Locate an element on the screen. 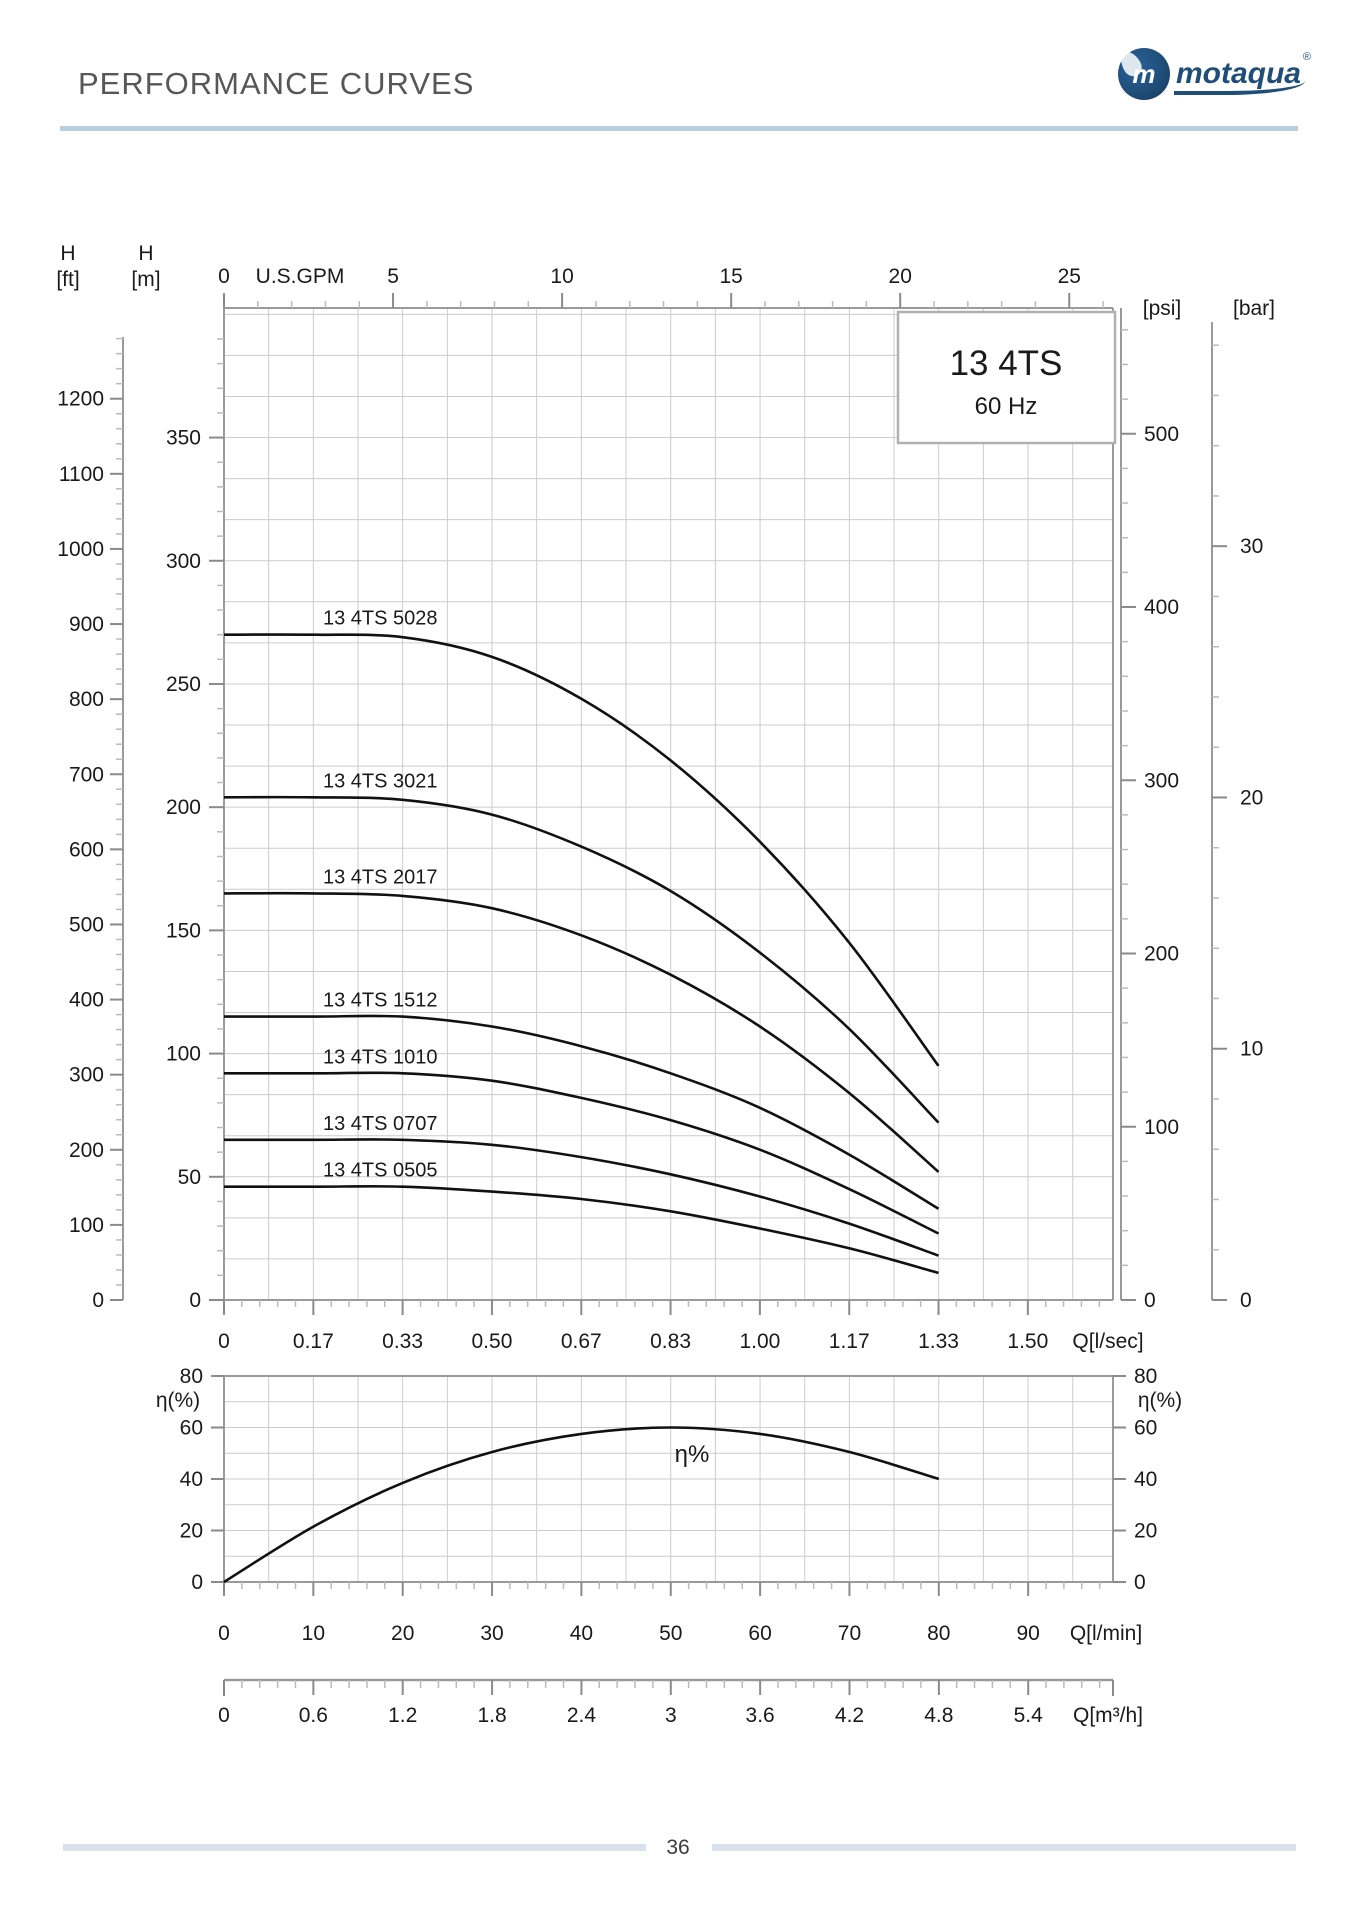 The image size is (1357, 1920). lmin-tick-label: 40 is located at coordinates (581, 1633).